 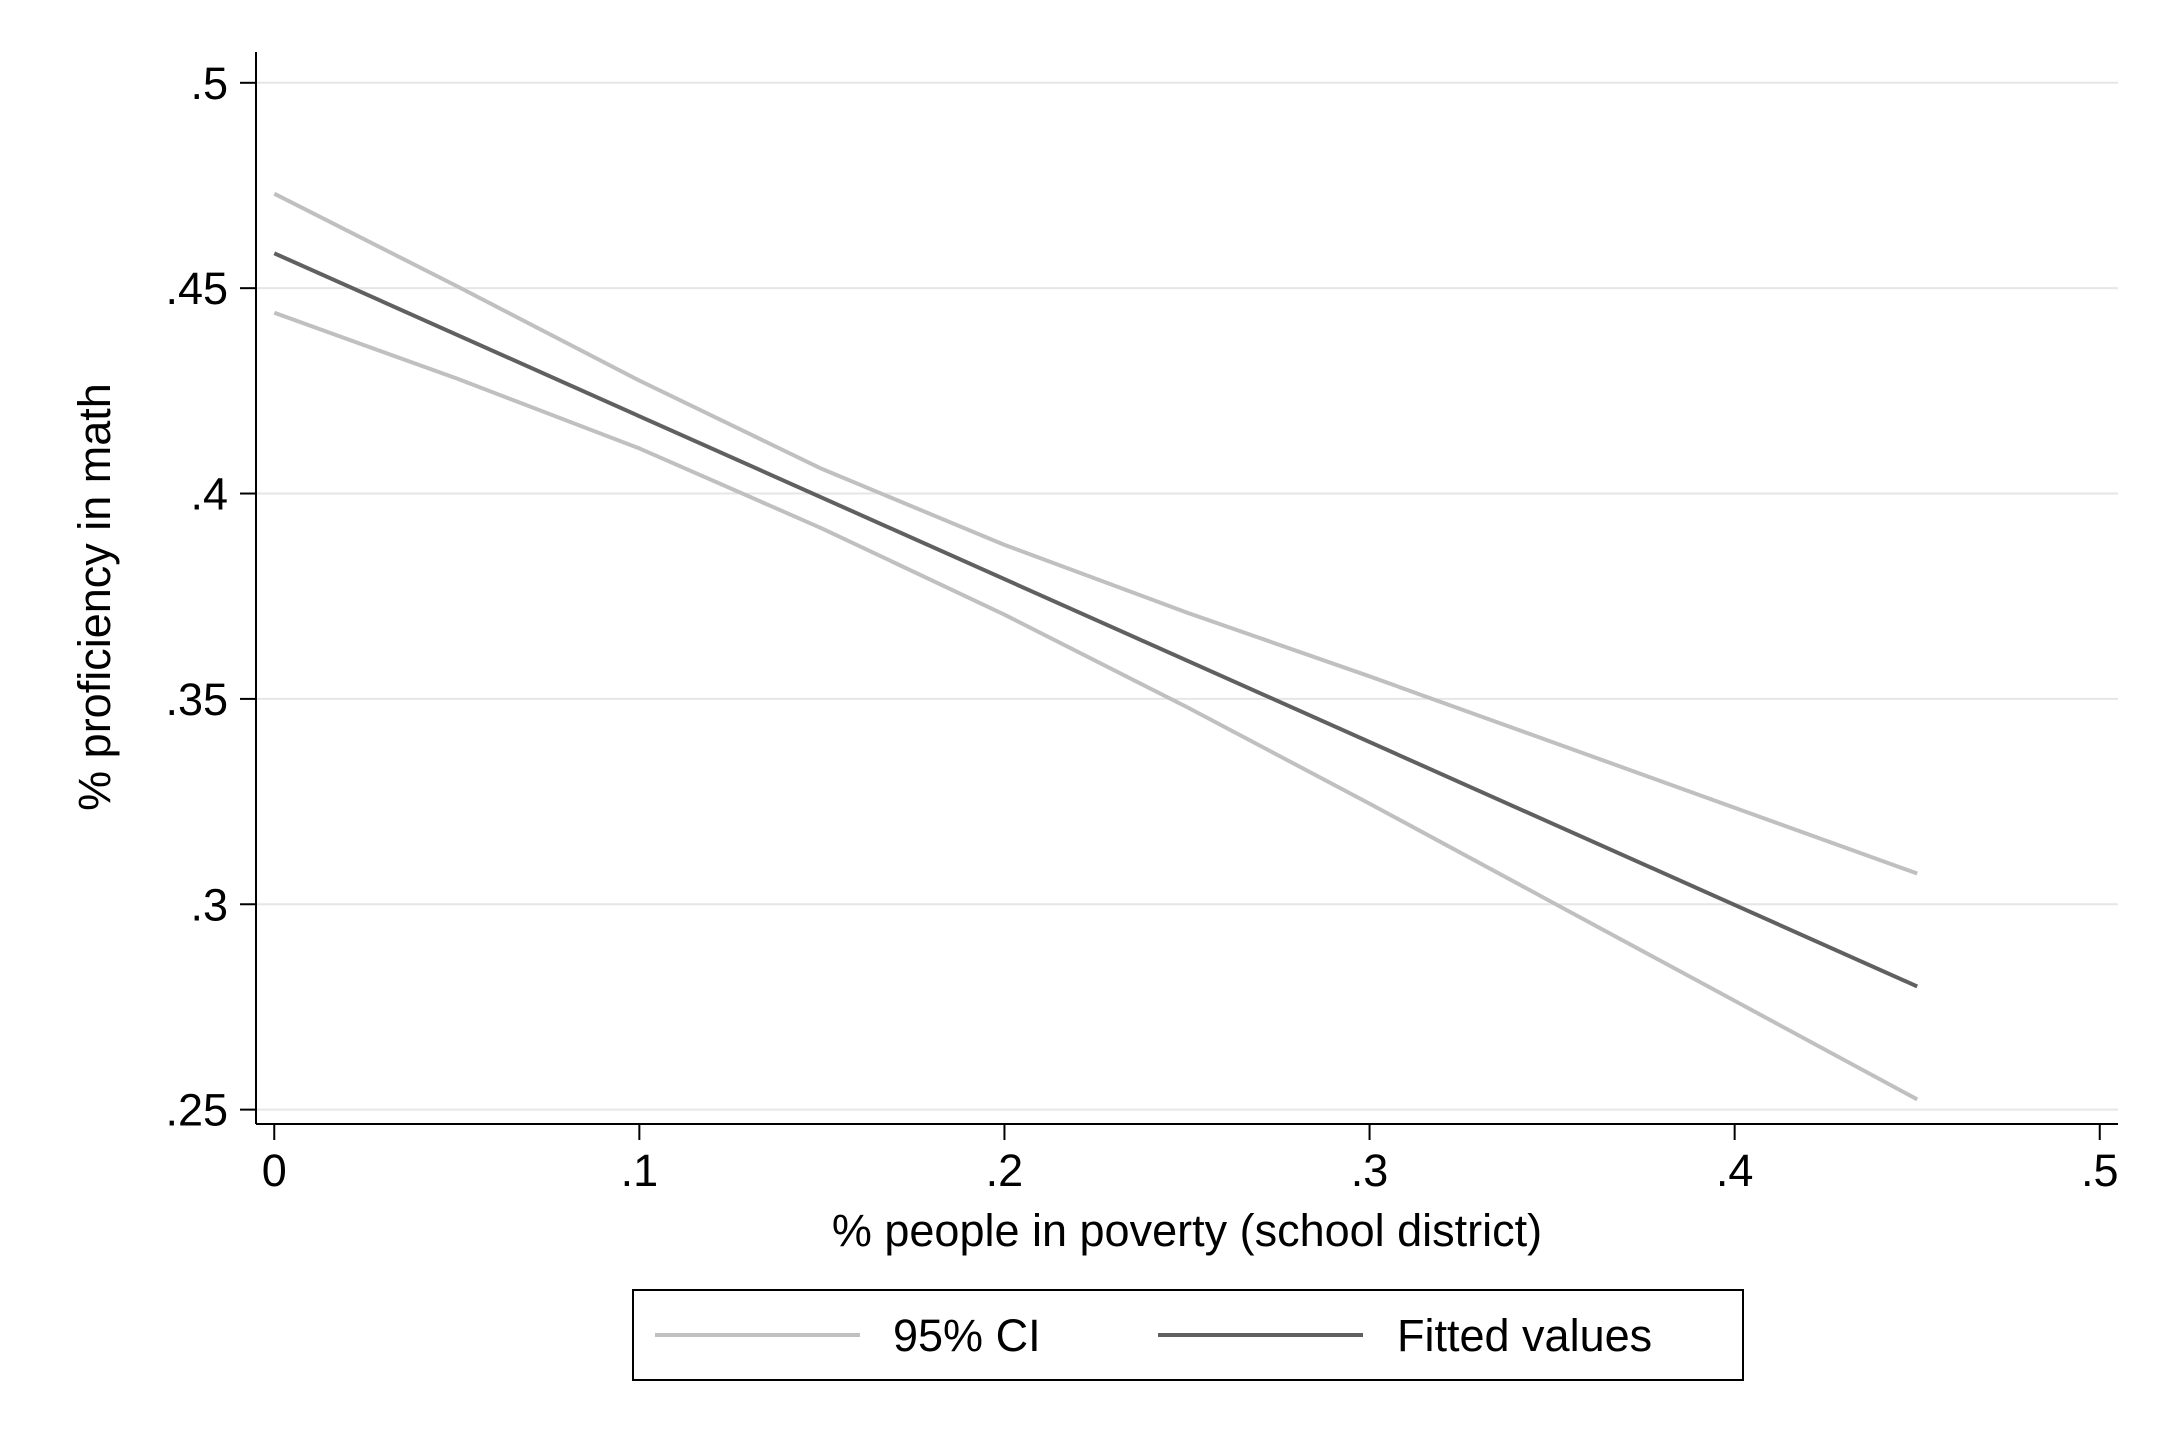 I want to click on y-tick-label: .45, so click(x=196, y=288).